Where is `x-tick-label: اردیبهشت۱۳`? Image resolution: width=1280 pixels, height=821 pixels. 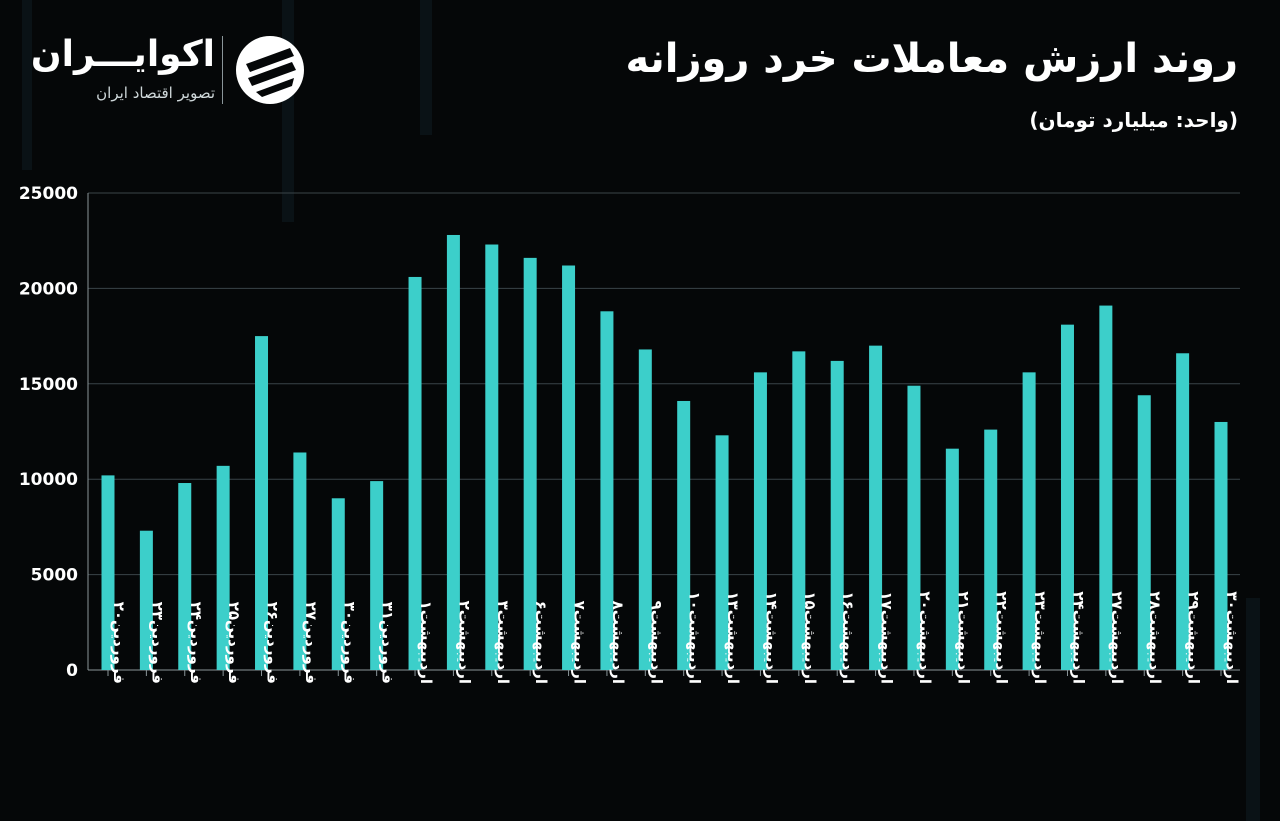
x-tick-label: اردیبهشت۱۳ is located at coordinates (733, 637).